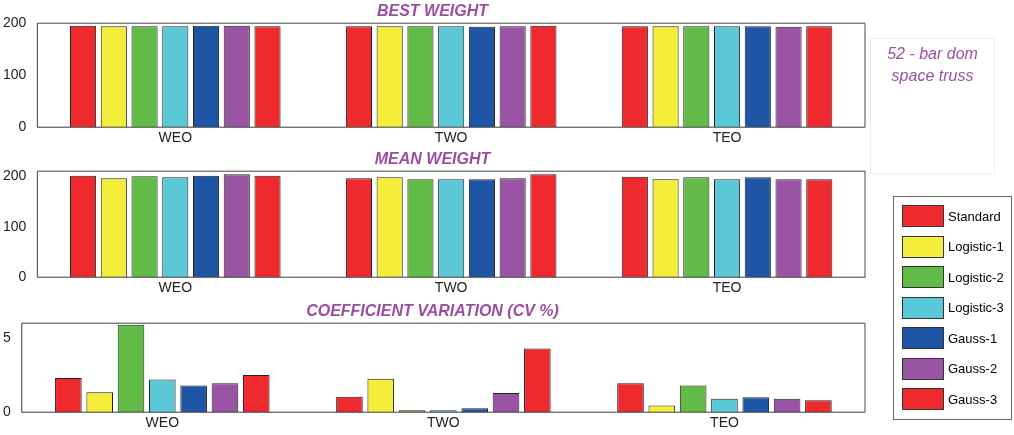  I want to click on legend-label: Gauss-1, so click(973, 338).